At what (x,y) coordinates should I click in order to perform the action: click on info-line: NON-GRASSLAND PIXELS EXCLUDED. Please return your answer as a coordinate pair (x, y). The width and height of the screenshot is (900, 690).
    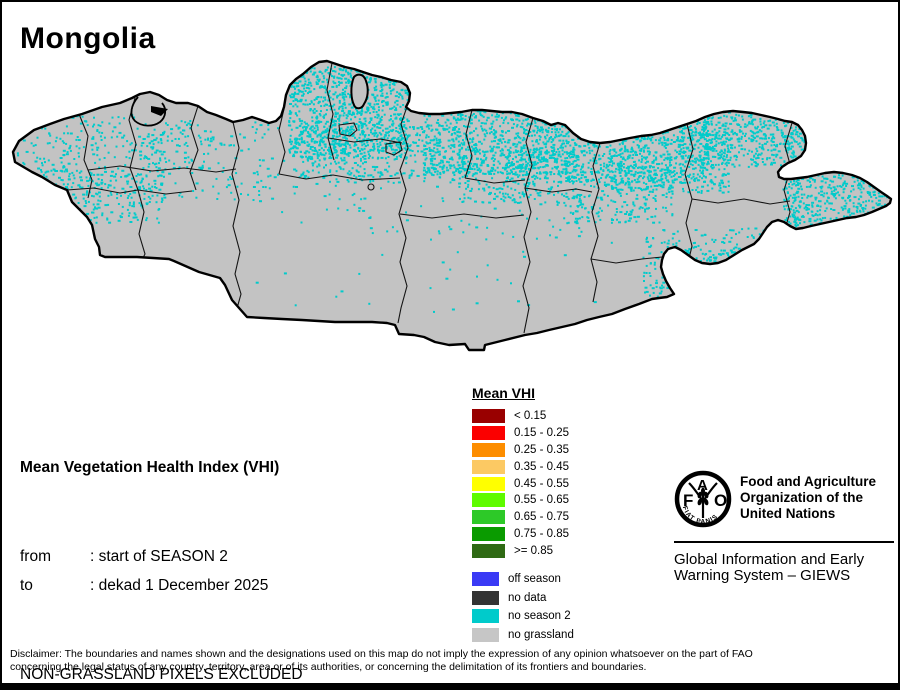
    Looking at the image, I should click on (161, 674).